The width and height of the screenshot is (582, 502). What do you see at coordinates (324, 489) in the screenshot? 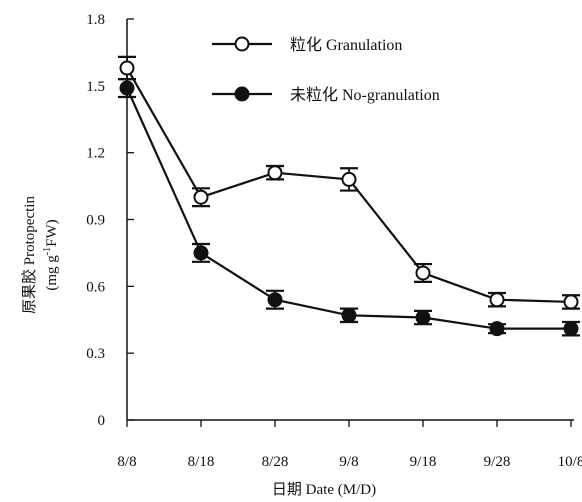
I see `x-axis-title: 日期 Date (M/D)` at bounding box center [324, 489].